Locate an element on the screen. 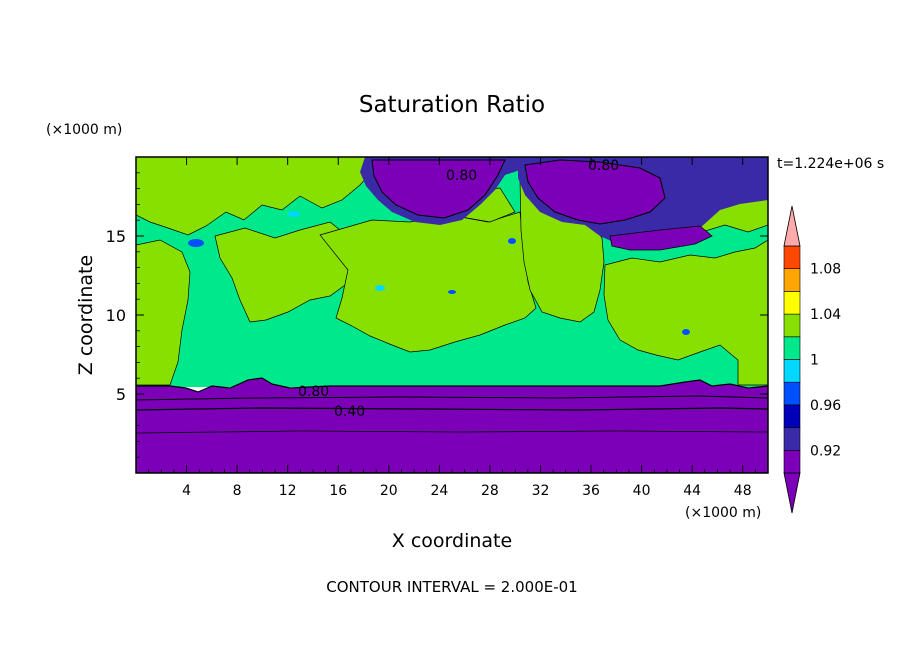 Image resolution: width=904 pixels, height=654 pixels. y-tick-label: 5 is located at coordinates (121, 394).